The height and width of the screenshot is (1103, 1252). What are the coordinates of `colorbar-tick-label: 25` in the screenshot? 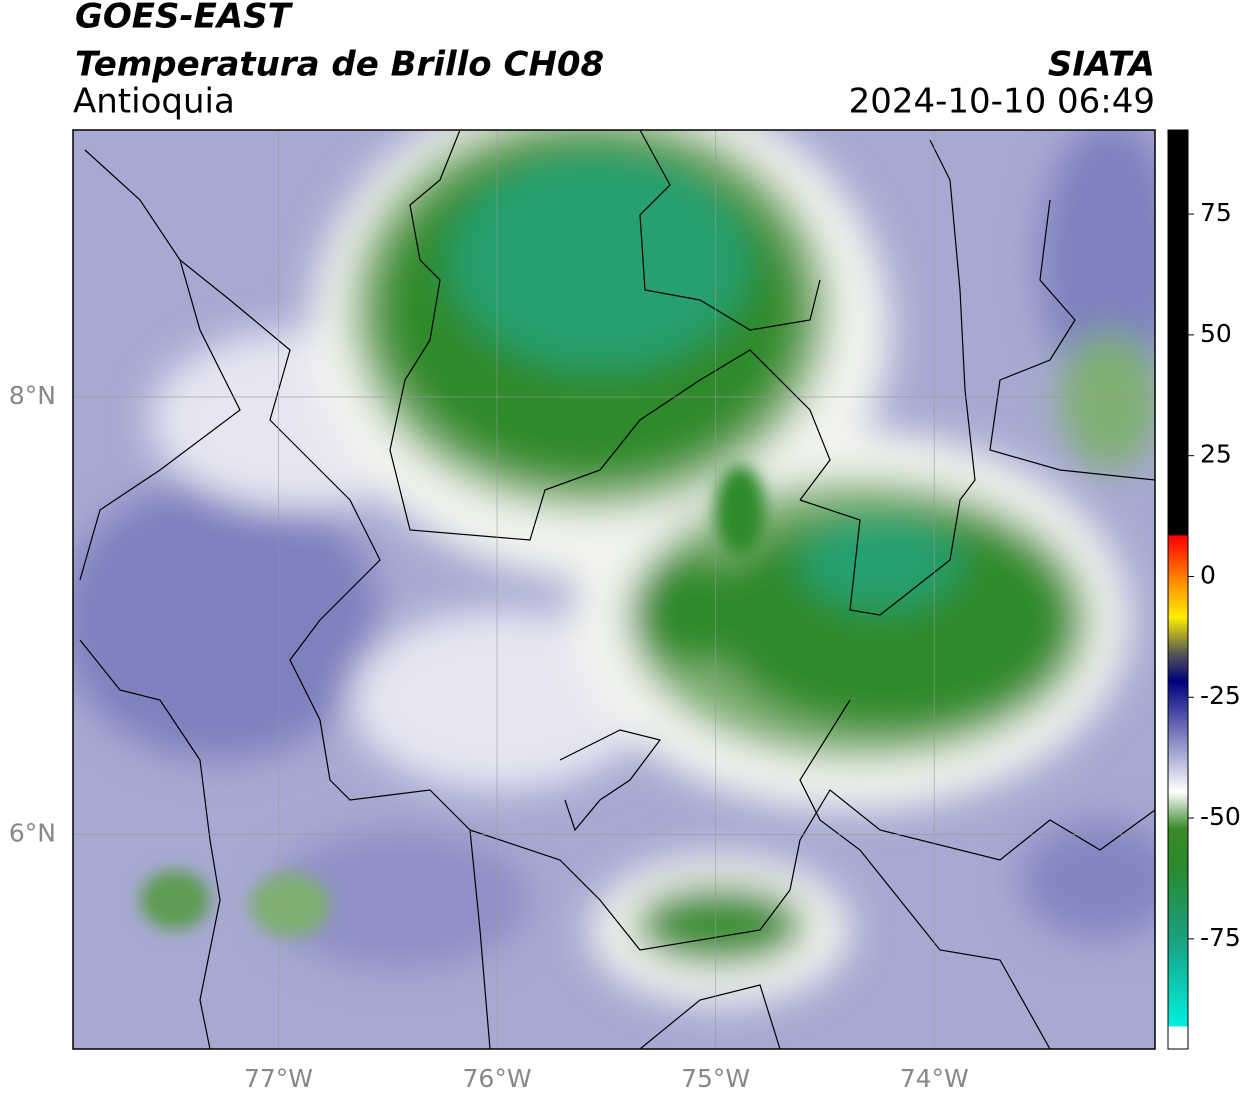 It's located at (1216, 454).